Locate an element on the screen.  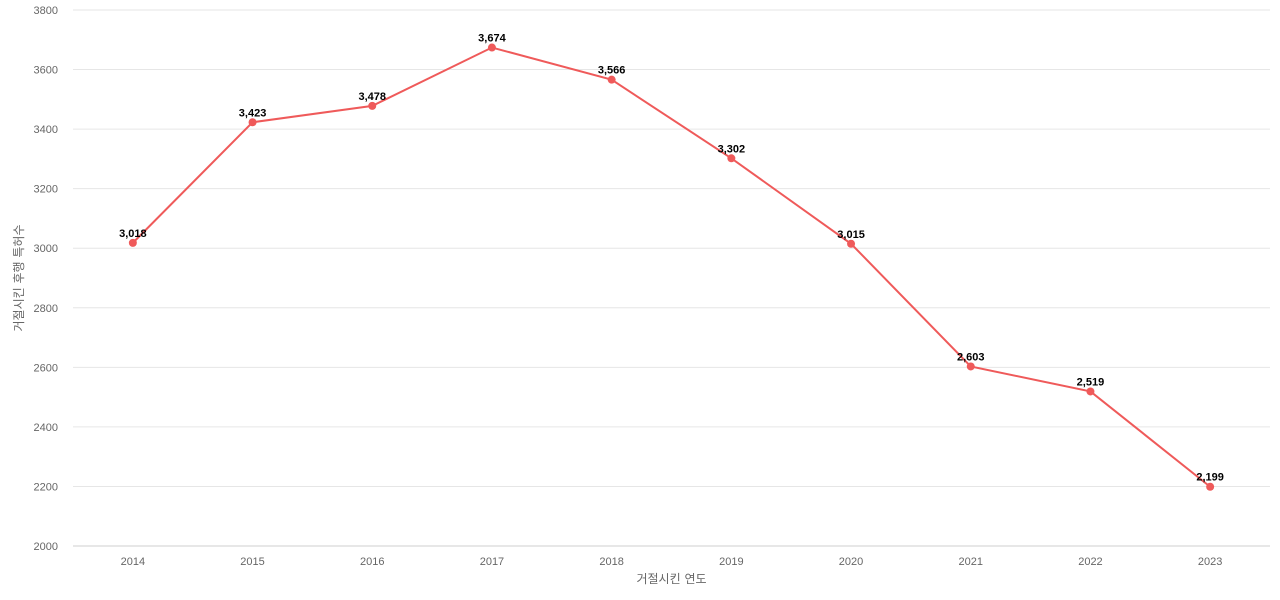
y-tick-label: 3600 is located at coordinates (46, 71).